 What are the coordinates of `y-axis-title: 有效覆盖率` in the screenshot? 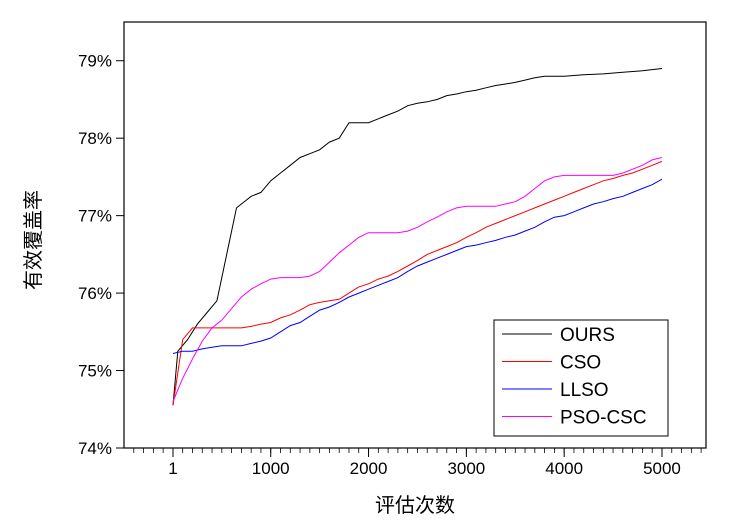 It's located at (33, 240).